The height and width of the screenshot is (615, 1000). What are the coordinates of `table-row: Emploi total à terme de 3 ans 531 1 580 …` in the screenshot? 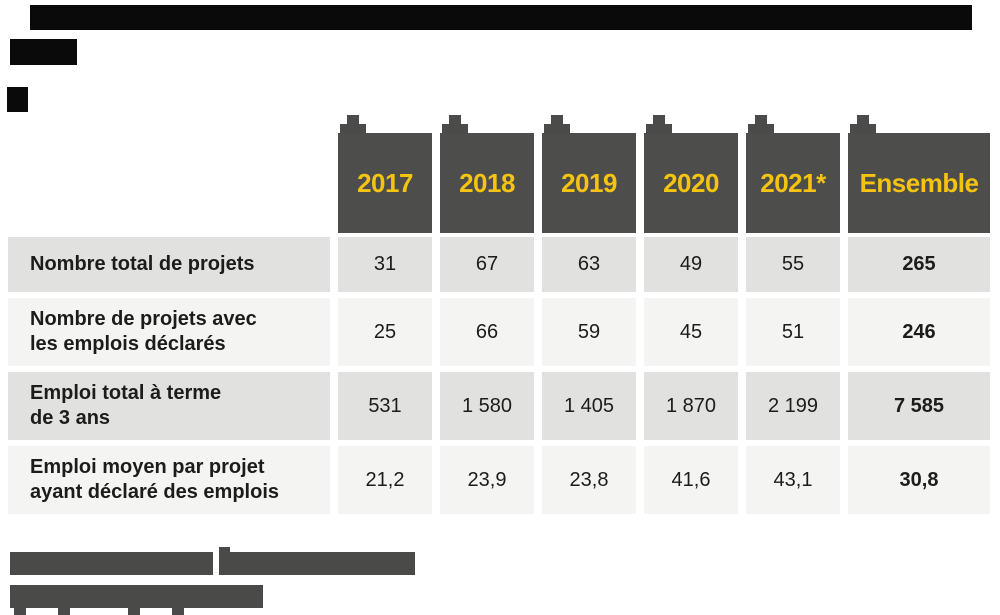 It's located at (500, 406).